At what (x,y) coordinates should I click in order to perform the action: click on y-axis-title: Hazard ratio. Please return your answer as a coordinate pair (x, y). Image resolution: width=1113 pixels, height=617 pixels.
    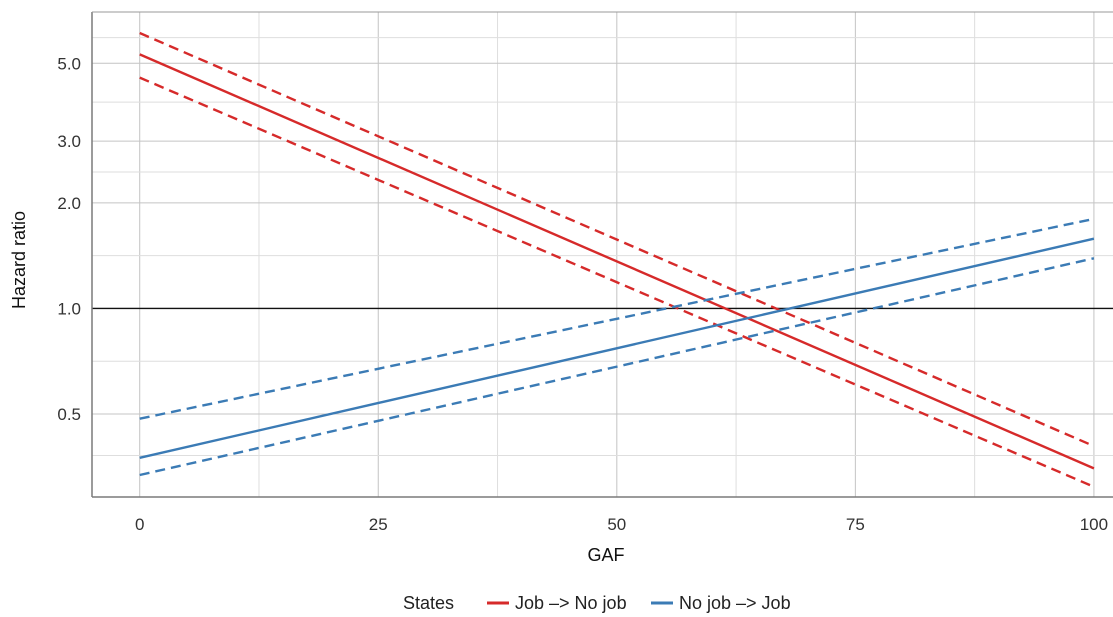
    Looking at the image, I should click on (19, 260).